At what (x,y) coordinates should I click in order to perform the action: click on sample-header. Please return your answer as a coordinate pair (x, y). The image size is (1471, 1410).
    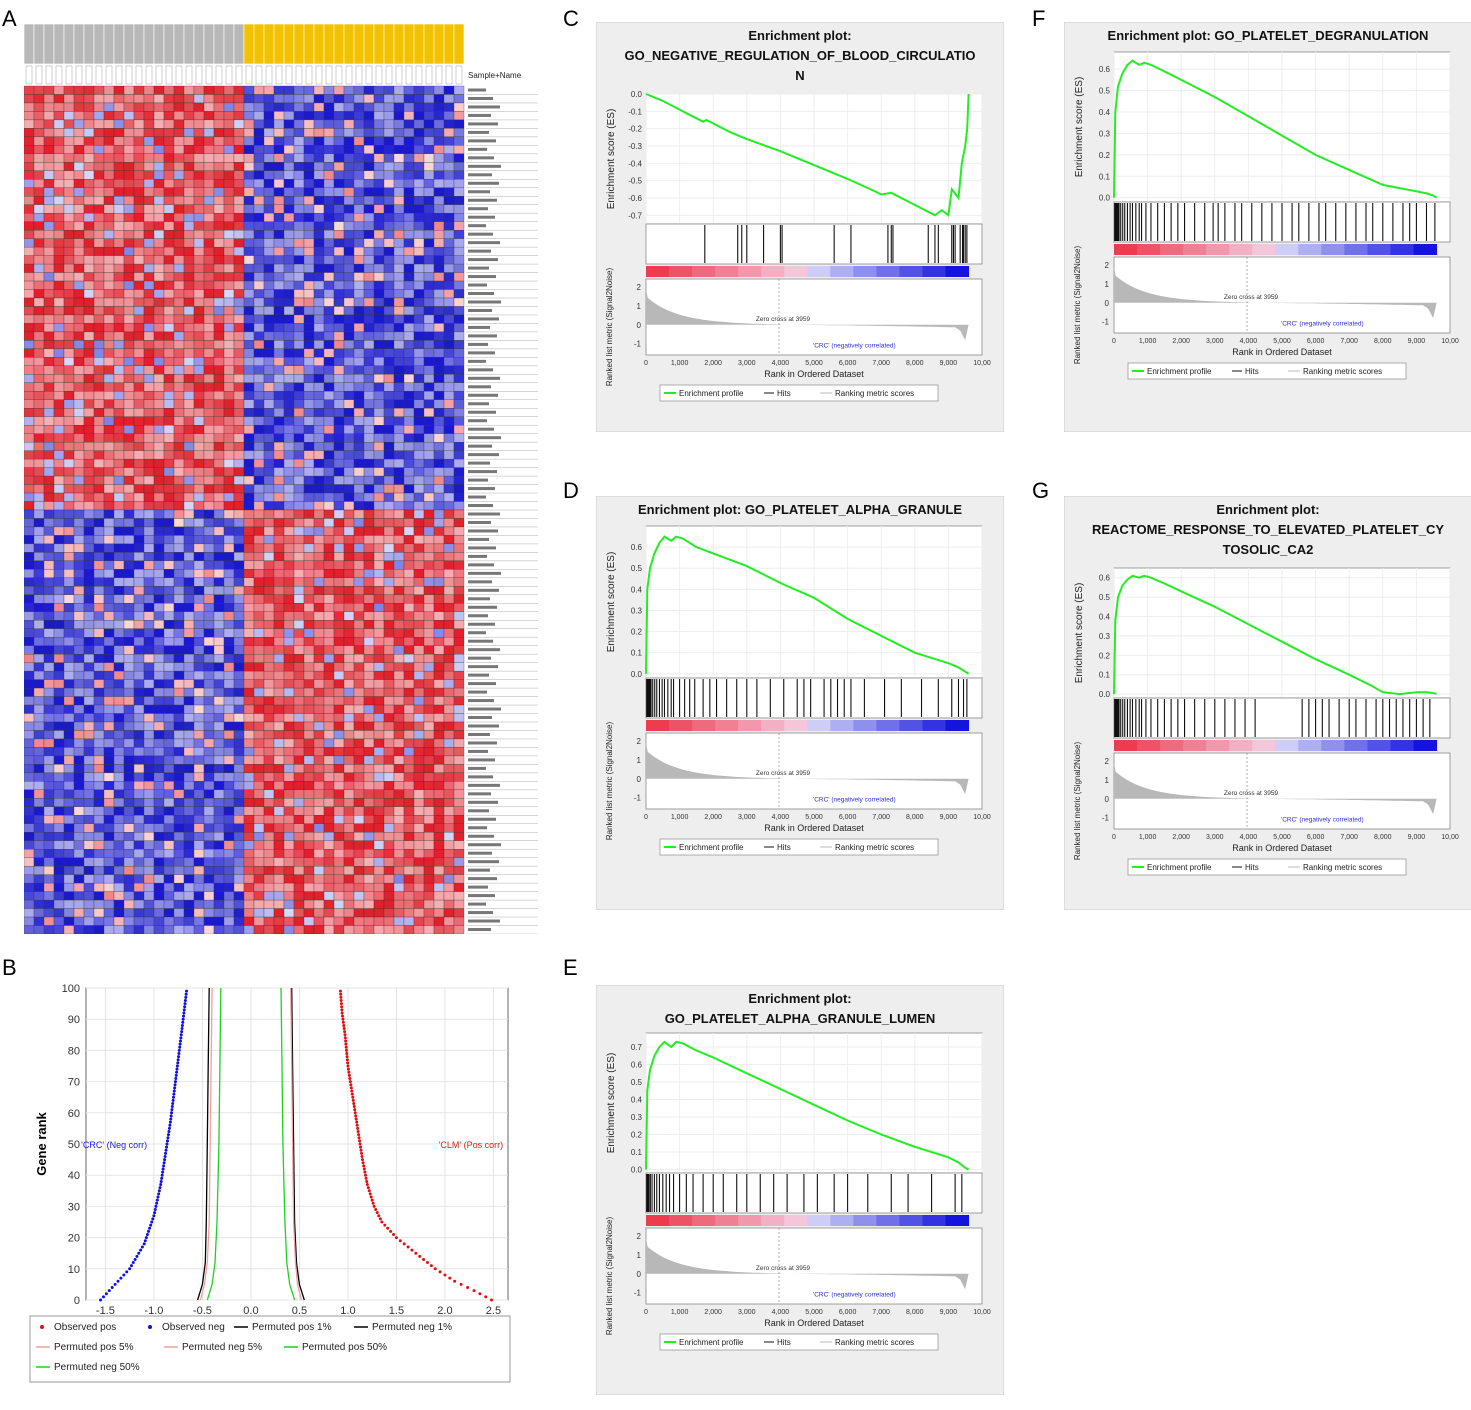
    Looking at the image, I should click on (59, 44).